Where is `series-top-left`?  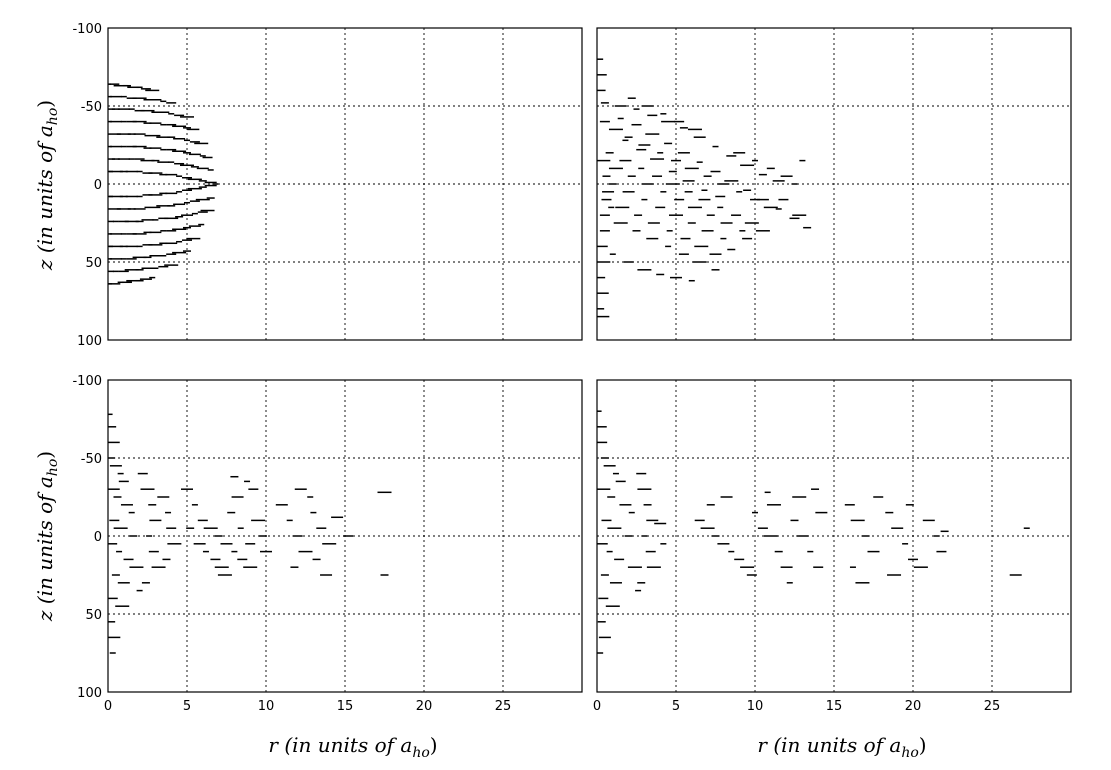
series-top-left is located at coordinates (163, 184).